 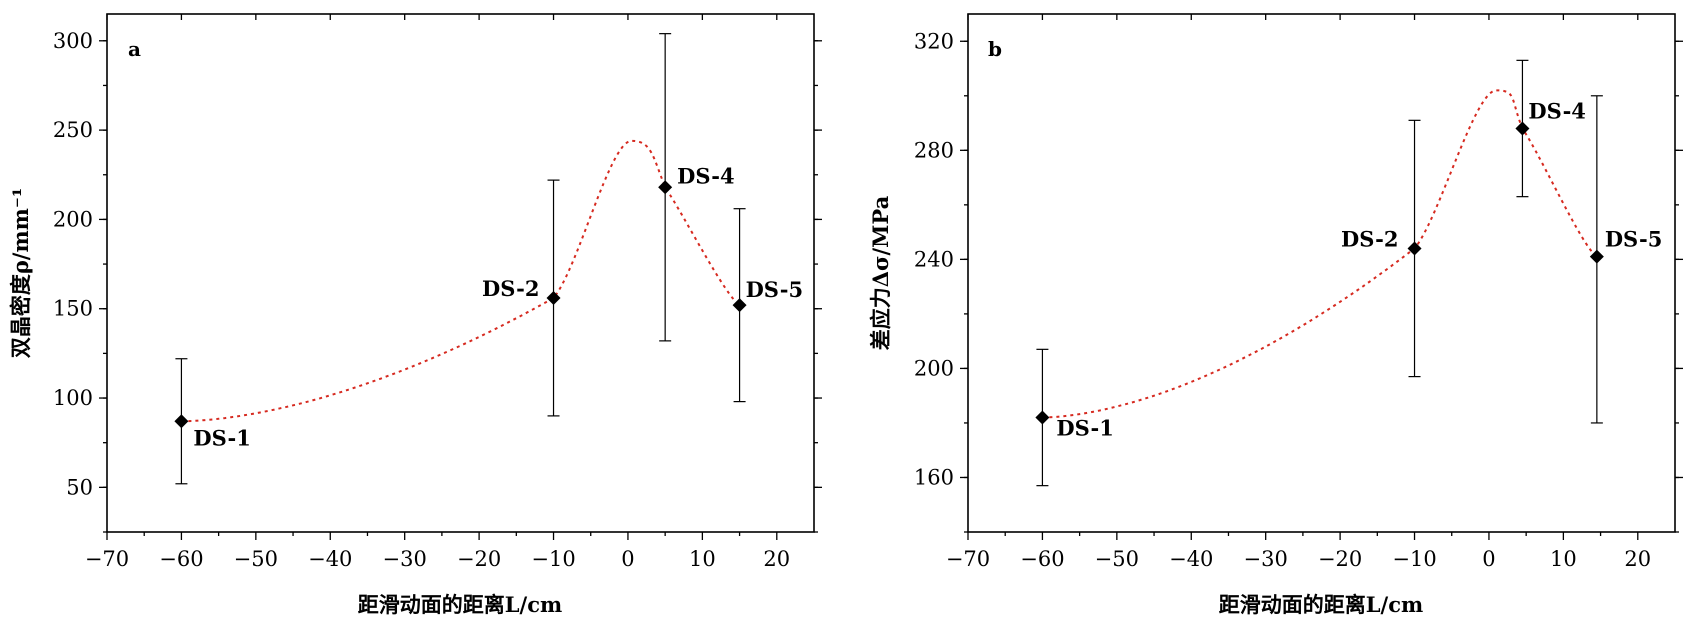 What do you see at coordinates (880, 272) in the screenshot?
I see `y-axis-title-b: 差应力Δσ/MPa` at bounding box center [880, 272].